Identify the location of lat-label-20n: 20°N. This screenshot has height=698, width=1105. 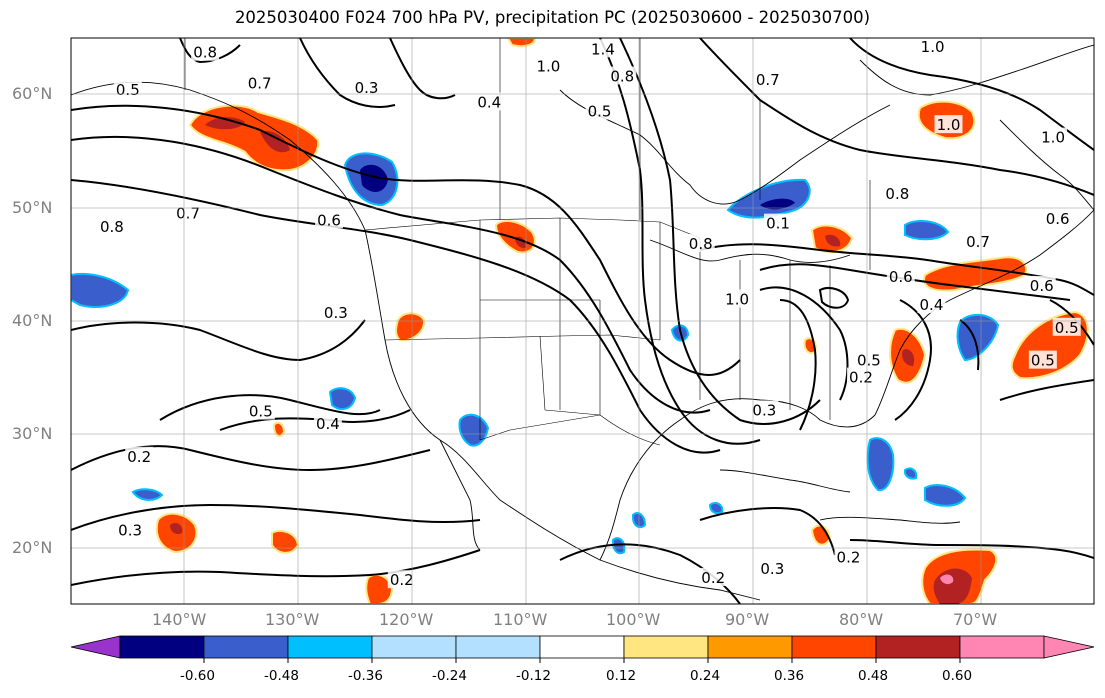
(32, 547).